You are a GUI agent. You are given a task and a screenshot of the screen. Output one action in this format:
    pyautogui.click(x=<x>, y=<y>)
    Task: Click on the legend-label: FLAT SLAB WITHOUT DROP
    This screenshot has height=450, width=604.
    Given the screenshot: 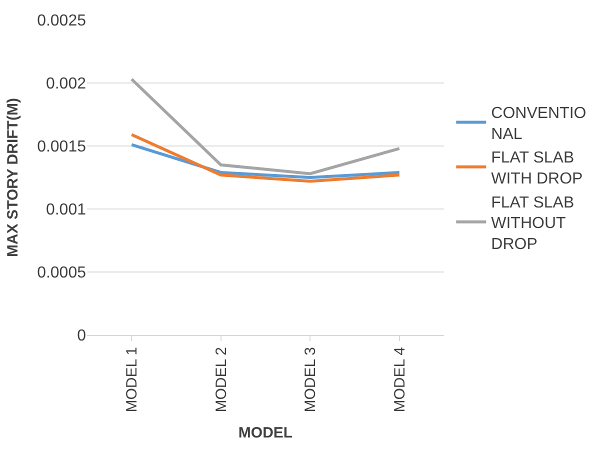 What is the action you would take?
    pyautogui.click(x=532, y=223)
    